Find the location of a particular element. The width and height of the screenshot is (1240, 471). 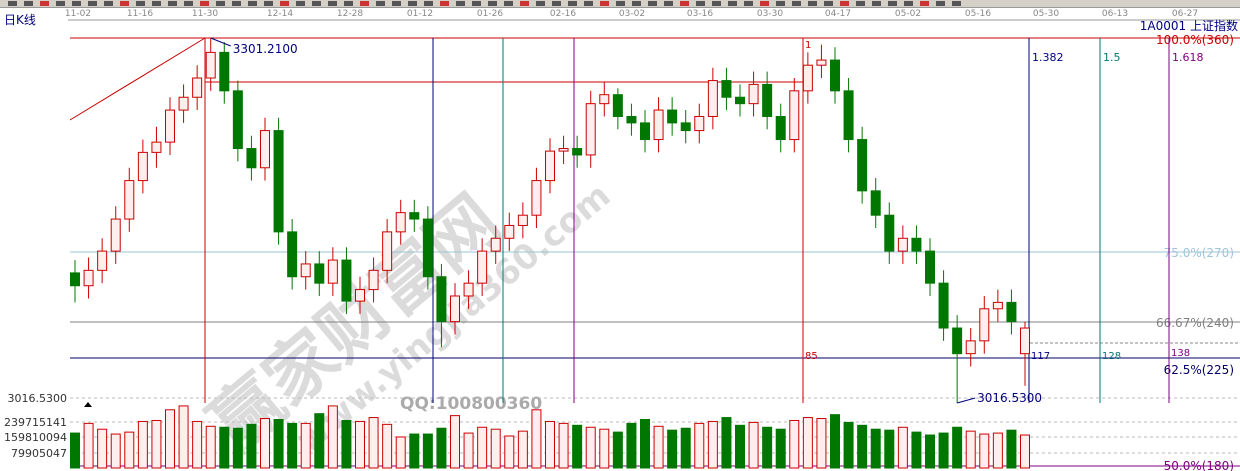

fib-level-label: 50.0%(180) is located at coordinates (1199, 465).